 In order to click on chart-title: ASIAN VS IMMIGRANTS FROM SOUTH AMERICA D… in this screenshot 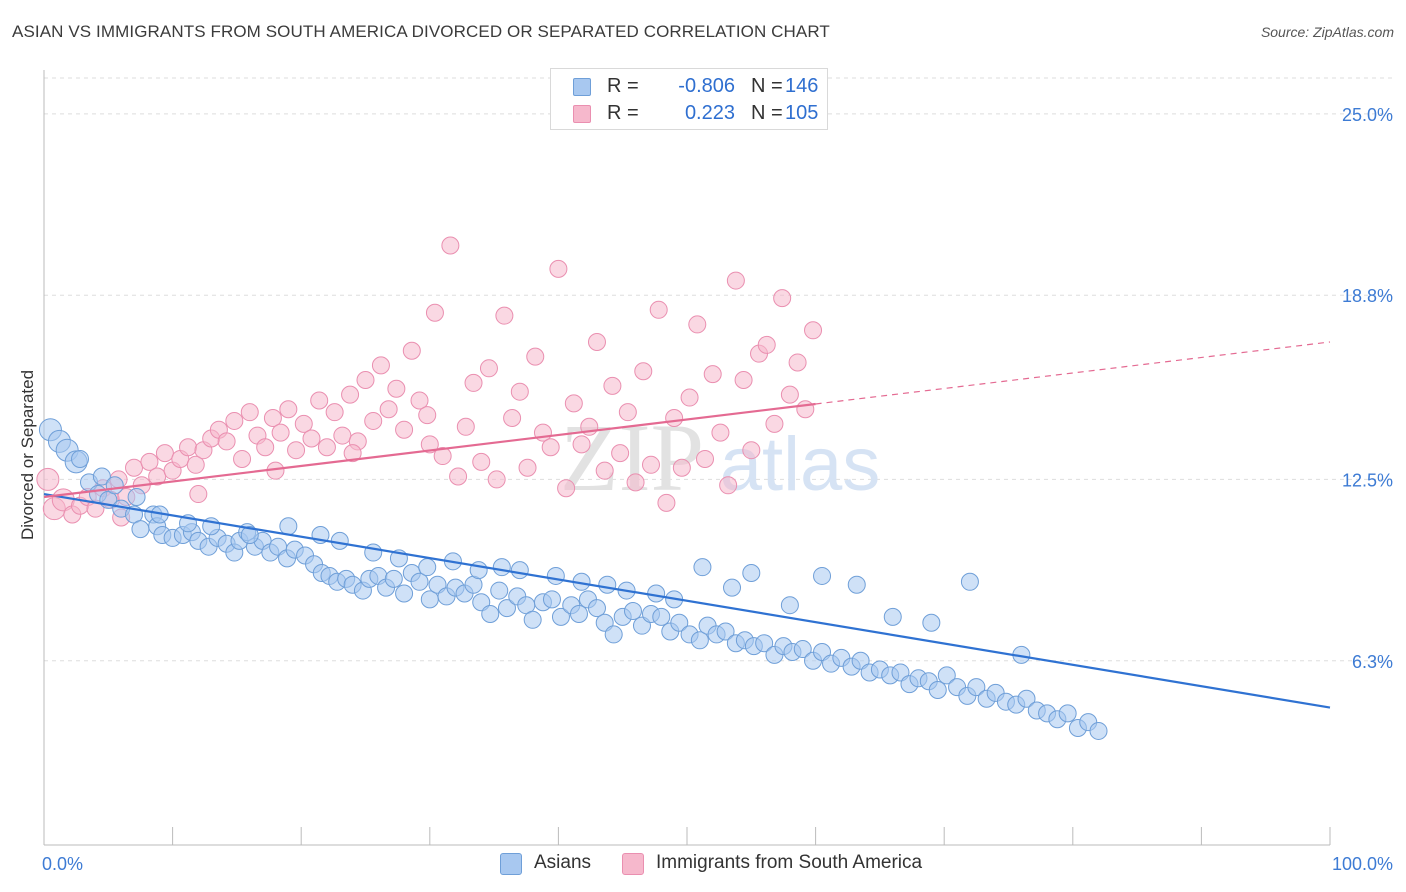, I will do `click(421, 31)`.